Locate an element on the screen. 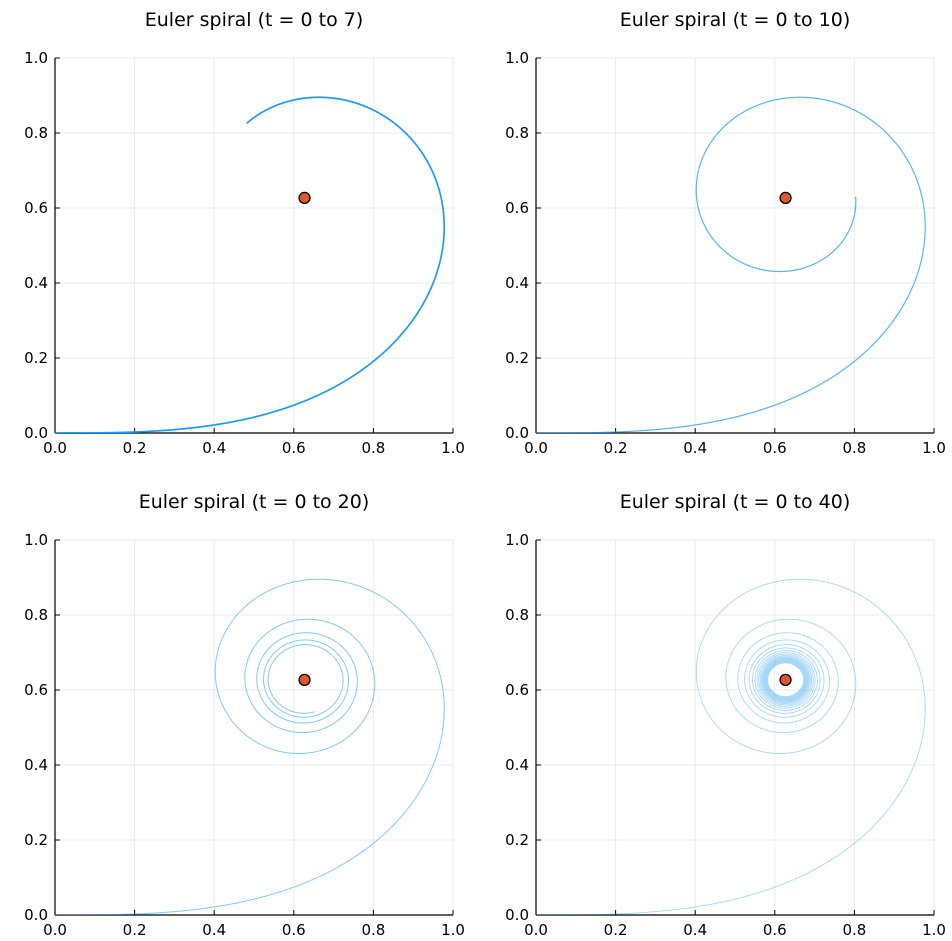 This screenshot has height=941, width=952. chart-title: Euler spiral (t = 0 to 7) is located at coordinates (254, 20).